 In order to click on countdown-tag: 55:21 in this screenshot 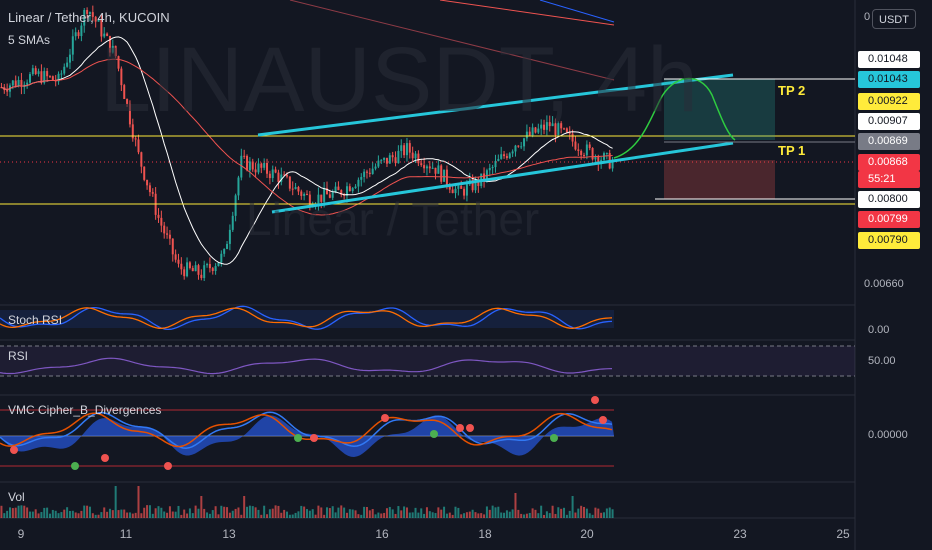, I will do `click(889, 179)`.